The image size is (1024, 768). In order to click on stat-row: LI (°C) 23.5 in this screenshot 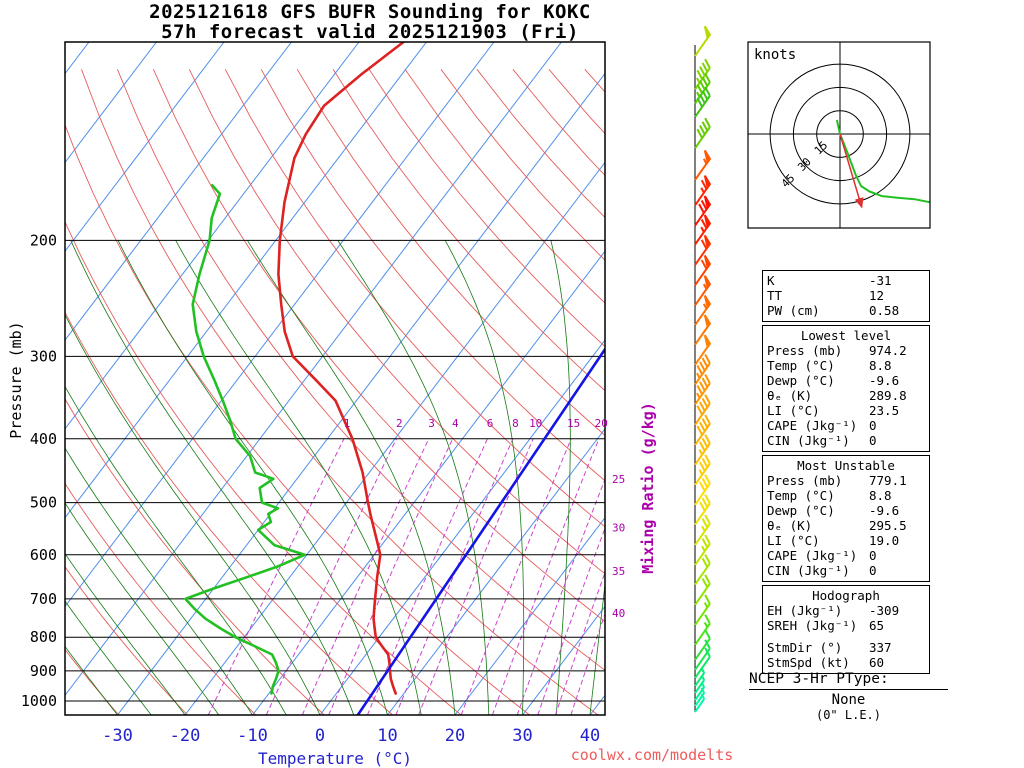, I will do `click(846, 410)`.